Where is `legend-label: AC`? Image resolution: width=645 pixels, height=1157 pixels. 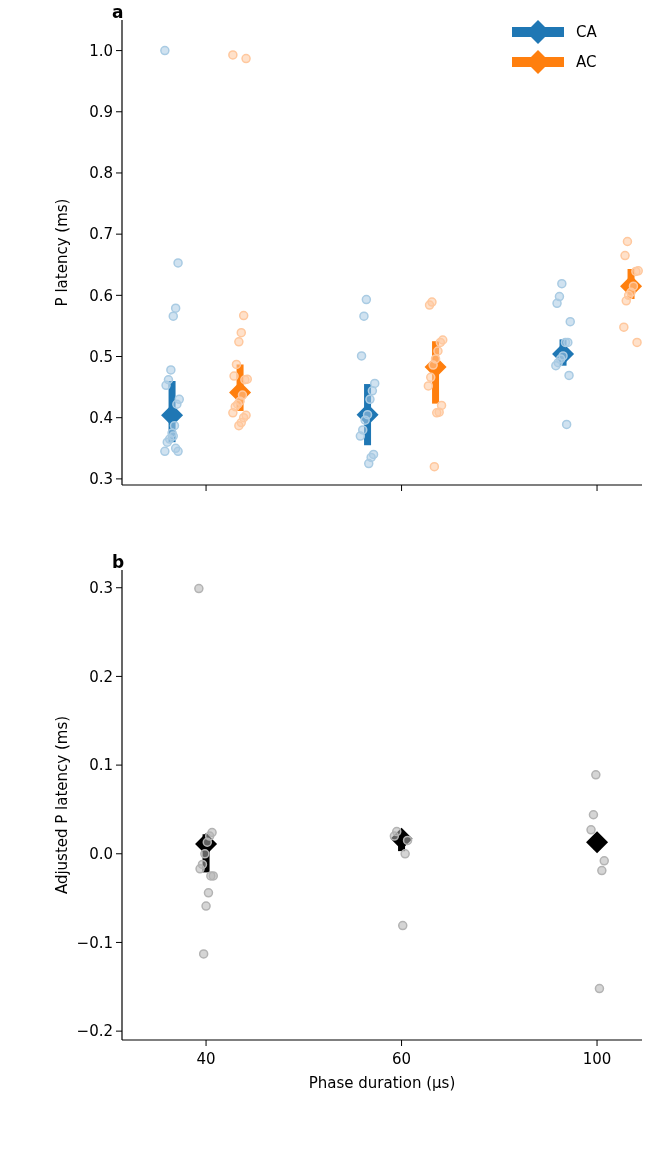
legend-label: AC is located at coordinates (586, 62).